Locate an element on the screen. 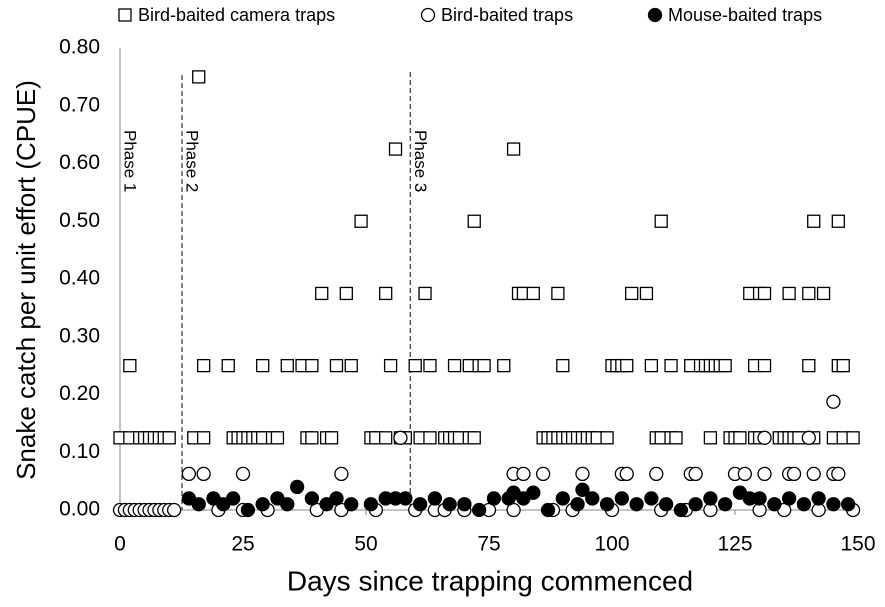 This screenshot has height=607, width=885. y-tick-label: 0.70 is located at coordinates (79, 104).